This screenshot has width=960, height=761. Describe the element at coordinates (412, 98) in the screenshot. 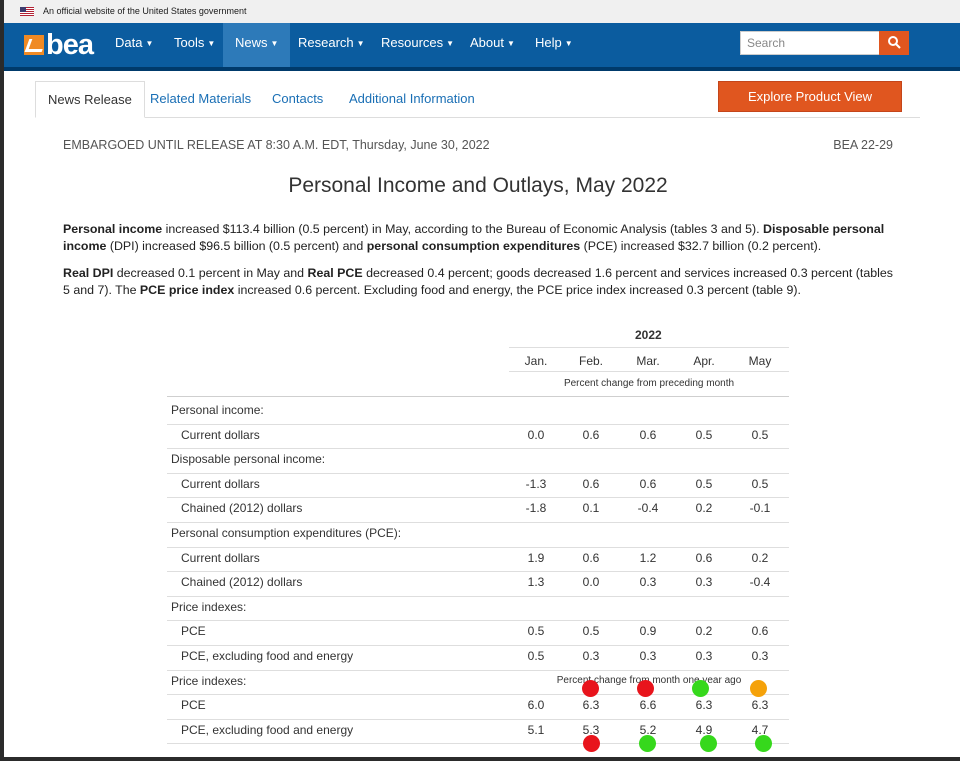

I see `tab-additional-information: Additional Information` at that location.